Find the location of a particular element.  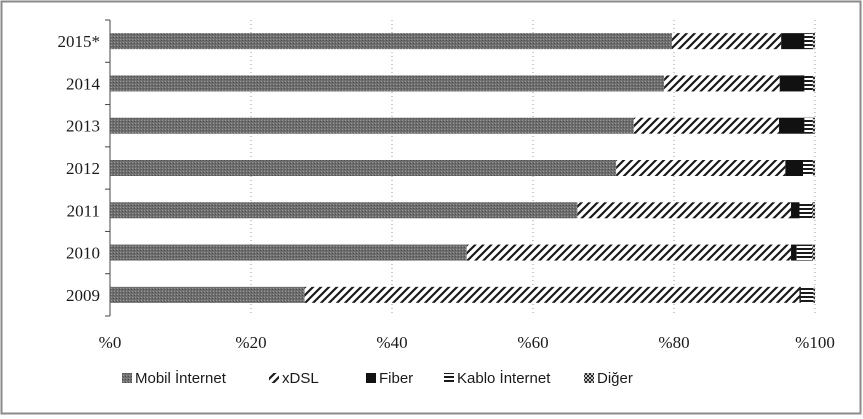

legend-swatch-fiber is located at coordinates (371, 378).